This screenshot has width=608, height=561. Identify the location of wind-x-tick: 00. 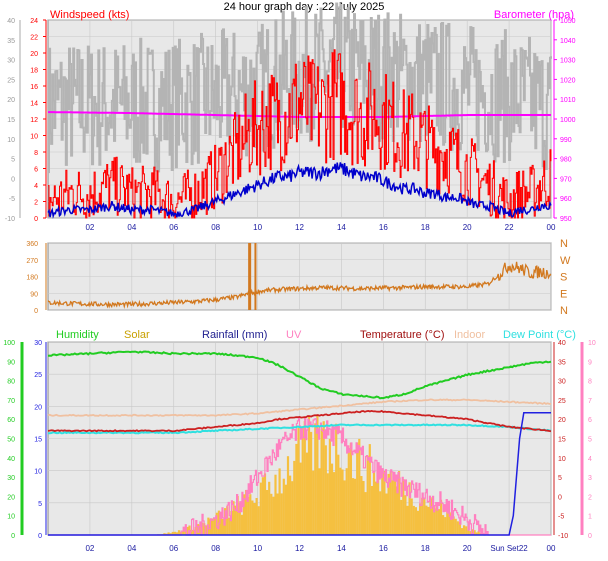
(551, 227).